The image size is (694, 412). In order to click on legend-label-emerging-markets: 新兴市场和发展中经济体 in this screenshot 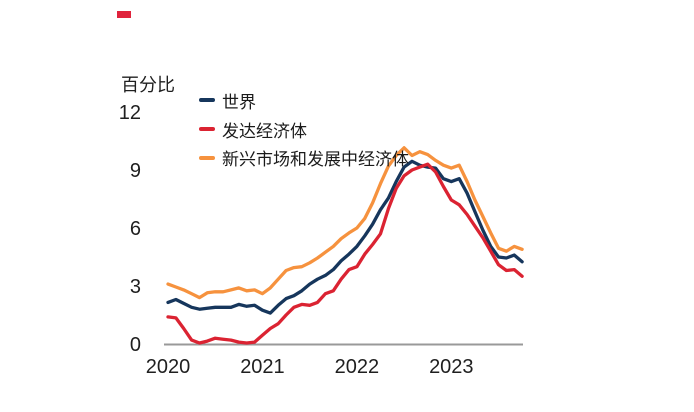, I will do `click(315, 160)`.